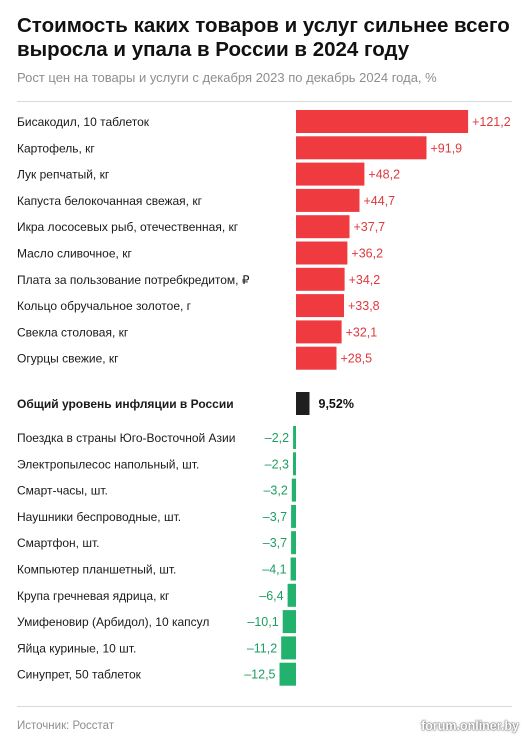 The width and height of the screenshot is (529, 750). Describe the element at coordinates (303, 403) in the screenshot. I see `inflation-bar` at that location.